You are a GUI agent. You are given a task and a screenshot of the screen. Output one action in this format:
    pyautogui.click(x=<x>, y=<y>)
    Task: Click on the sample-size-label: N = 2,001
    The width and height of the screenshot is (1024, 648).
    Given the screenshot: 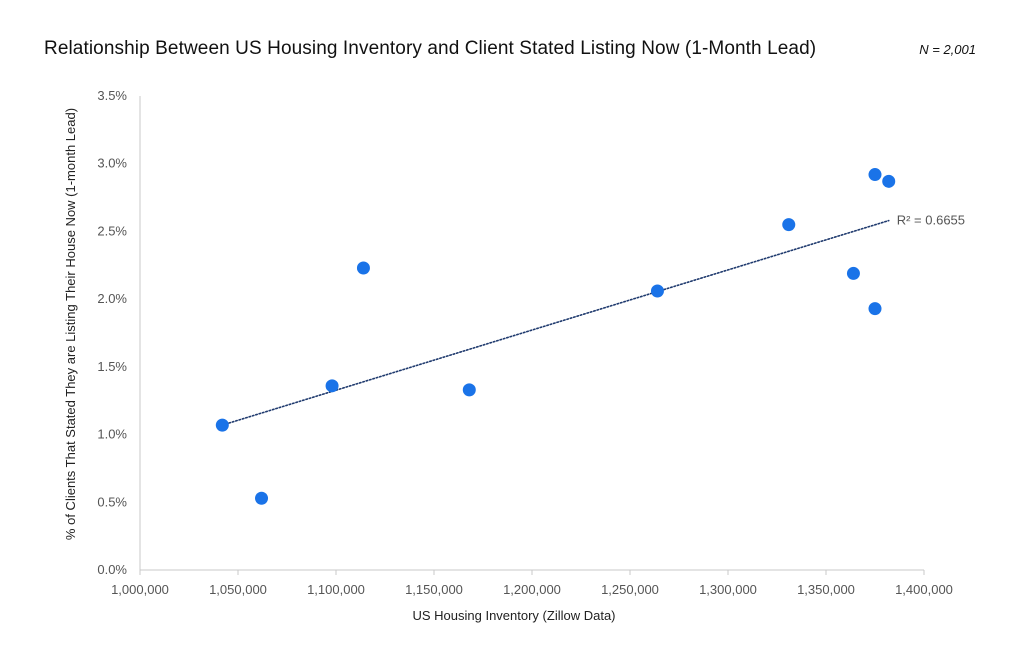 What is the action you would take?
    pyautogui.click(x=947, y=49)
    